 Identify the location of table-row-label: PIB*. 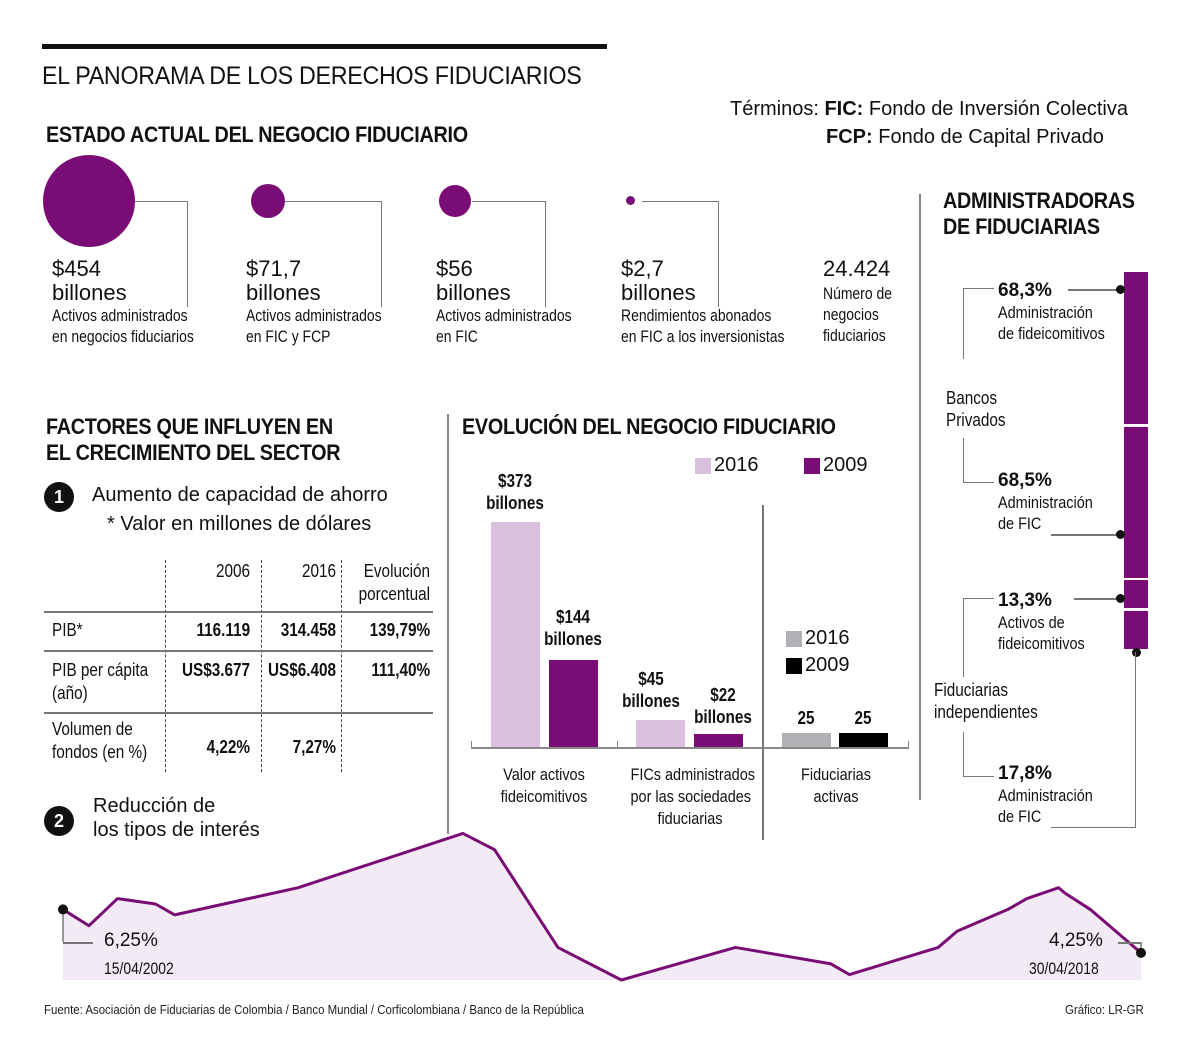
(67, 630).